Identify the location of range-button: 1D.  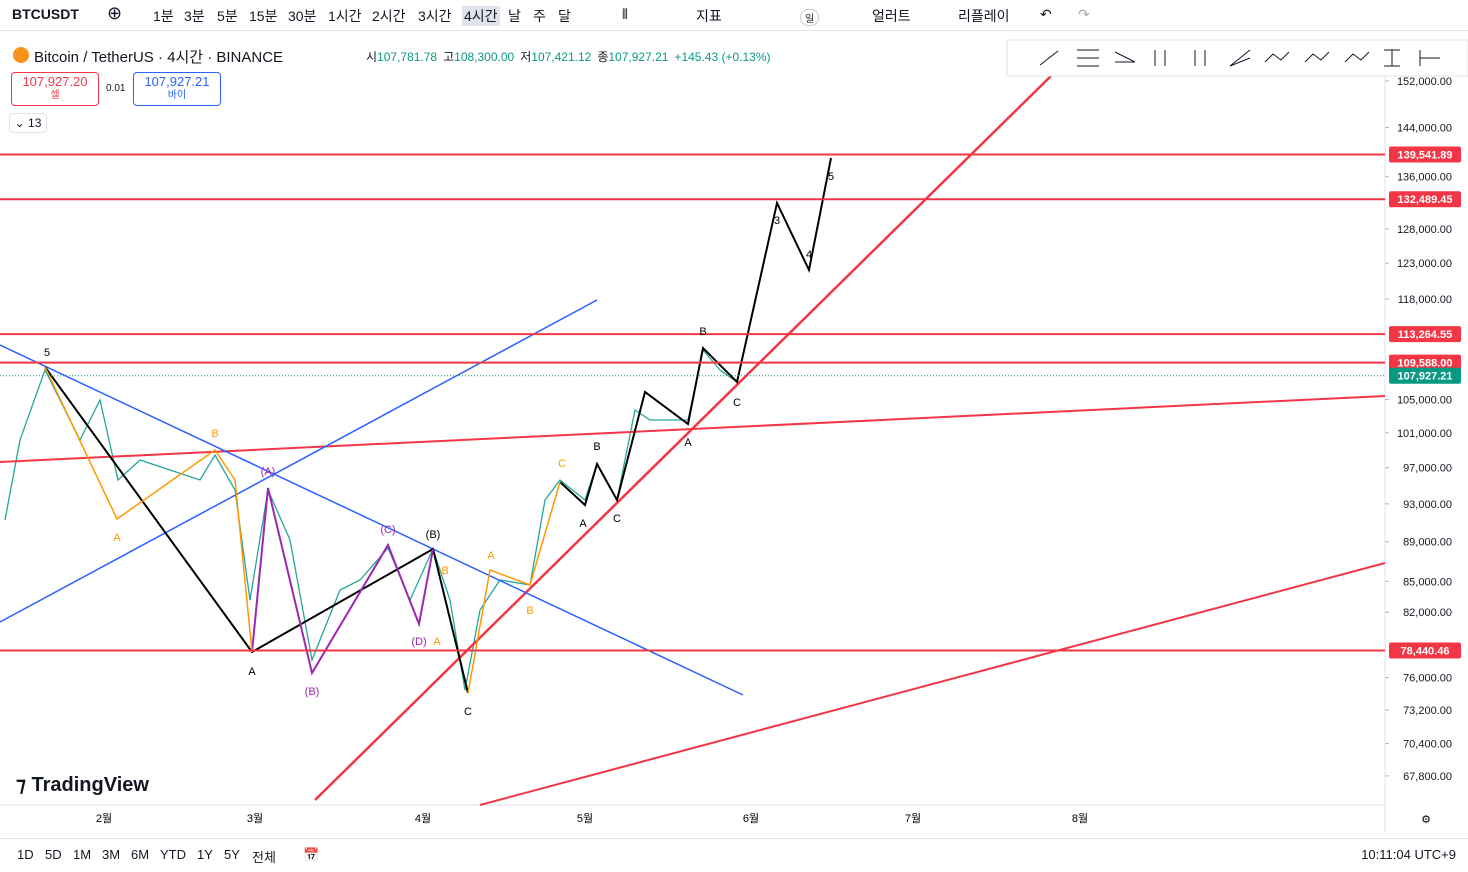
(25, 854).